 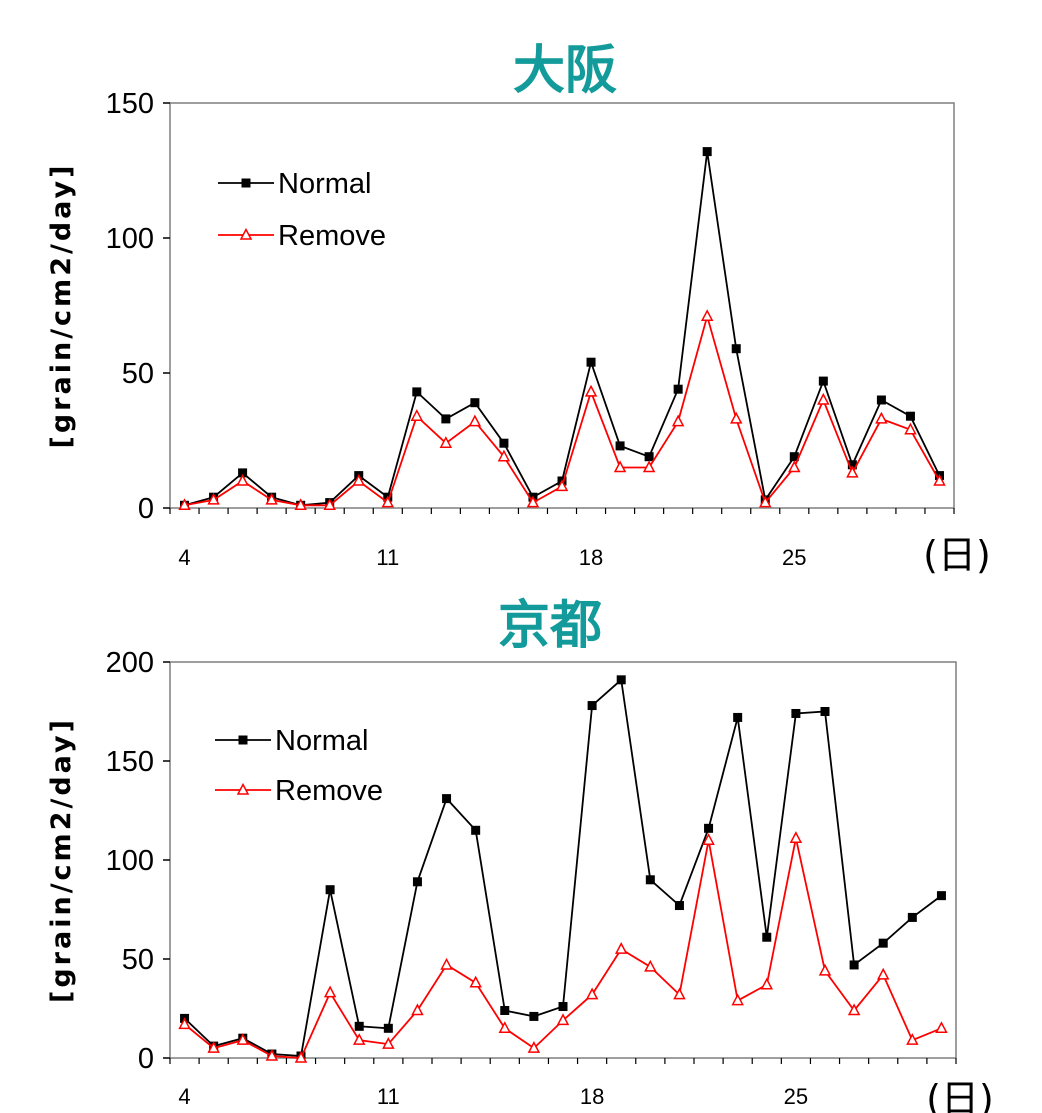 I want to click on y-tick-label: 200, so click(x=130, y=663).